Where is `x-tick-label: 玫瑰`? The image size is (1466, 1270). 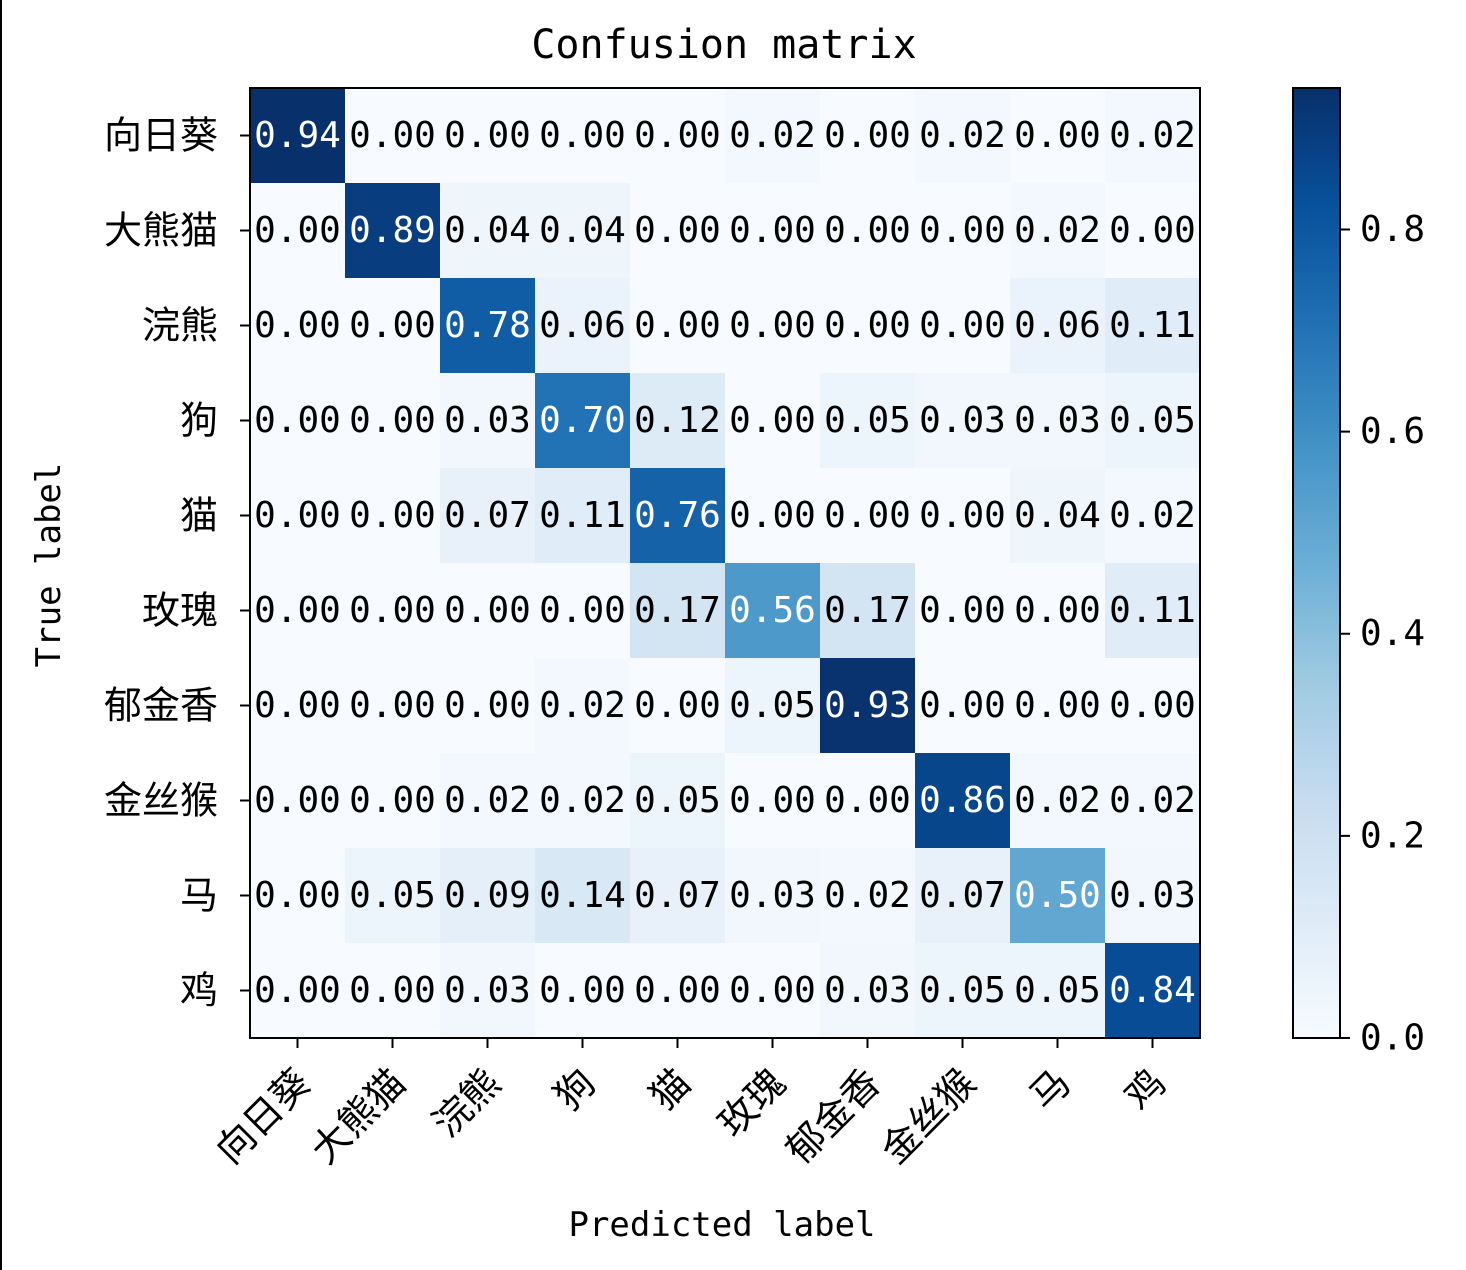
x-tick-label: 玫瑰 is located at coordinates (751, 1102).